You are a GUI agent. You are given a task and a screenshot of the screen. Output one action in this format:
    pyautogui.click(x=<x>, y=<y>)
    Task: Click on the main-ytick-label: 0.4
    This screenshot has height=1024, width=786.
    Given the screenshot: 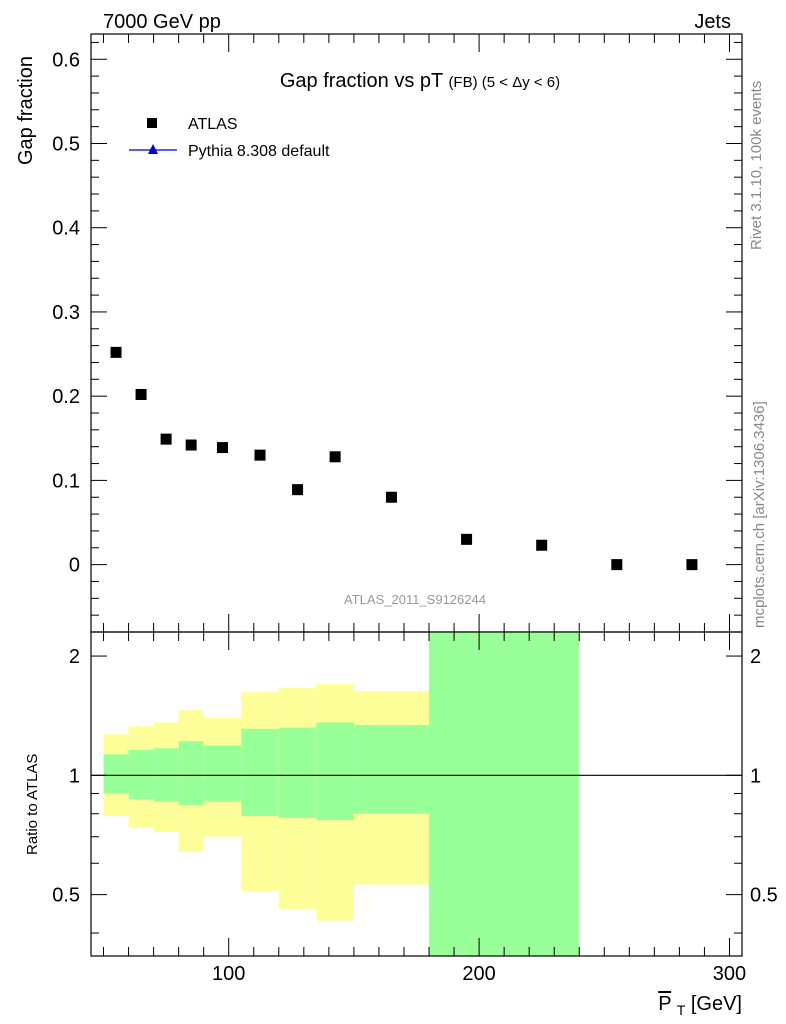 What is the action you would take?
    pyautogui.click(x=66, y=229)
    